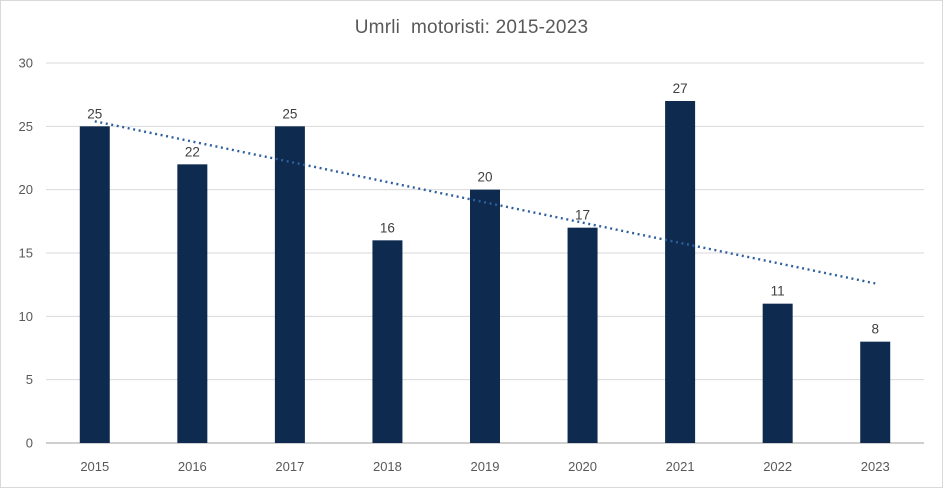 This screenshot has width=943, height=488. Describe the element at coordinates (289, 284) in the screenshot. I see `bar-2017` at that location.